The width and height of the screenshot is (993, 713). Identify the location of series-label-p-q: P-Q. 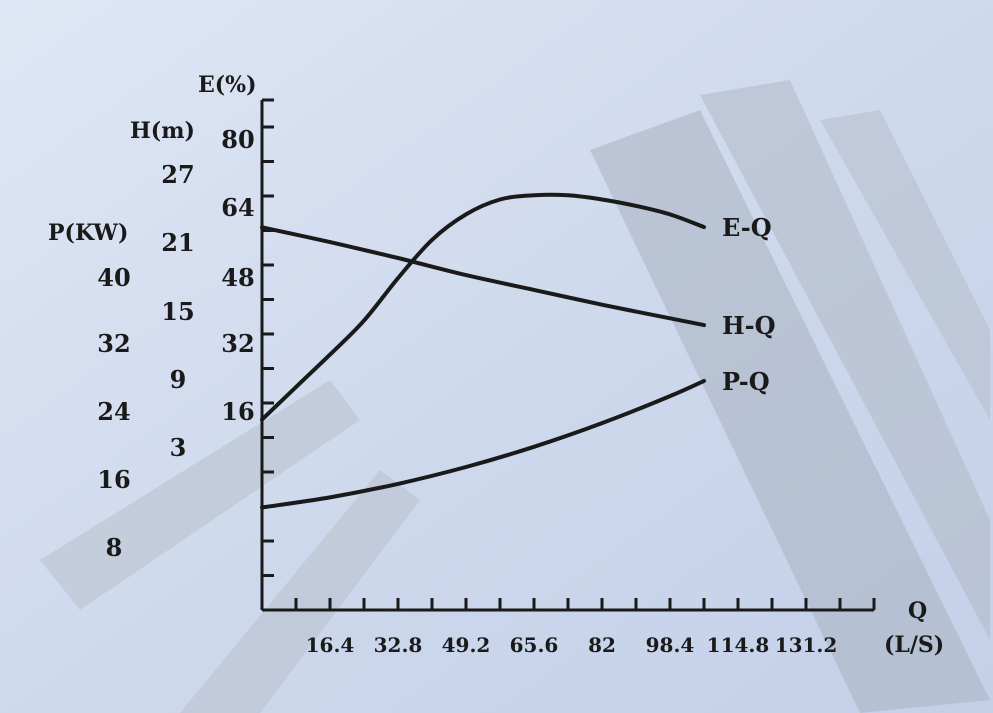
(746, 381).